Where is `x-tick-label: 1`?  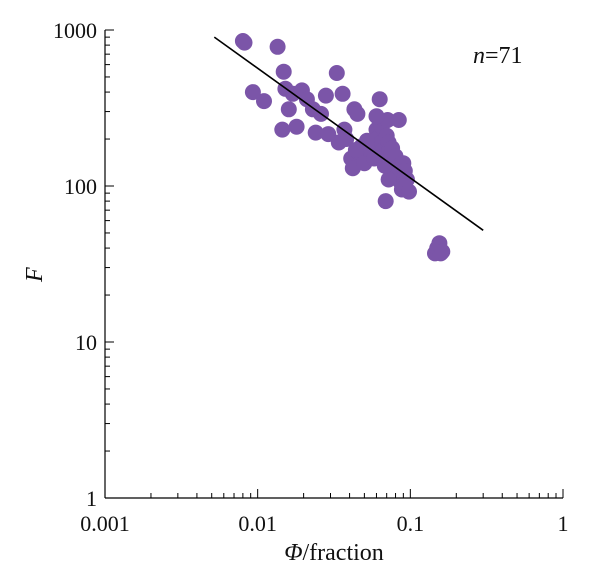 x-tick-label: 1 is located at coordinates (563, 523).